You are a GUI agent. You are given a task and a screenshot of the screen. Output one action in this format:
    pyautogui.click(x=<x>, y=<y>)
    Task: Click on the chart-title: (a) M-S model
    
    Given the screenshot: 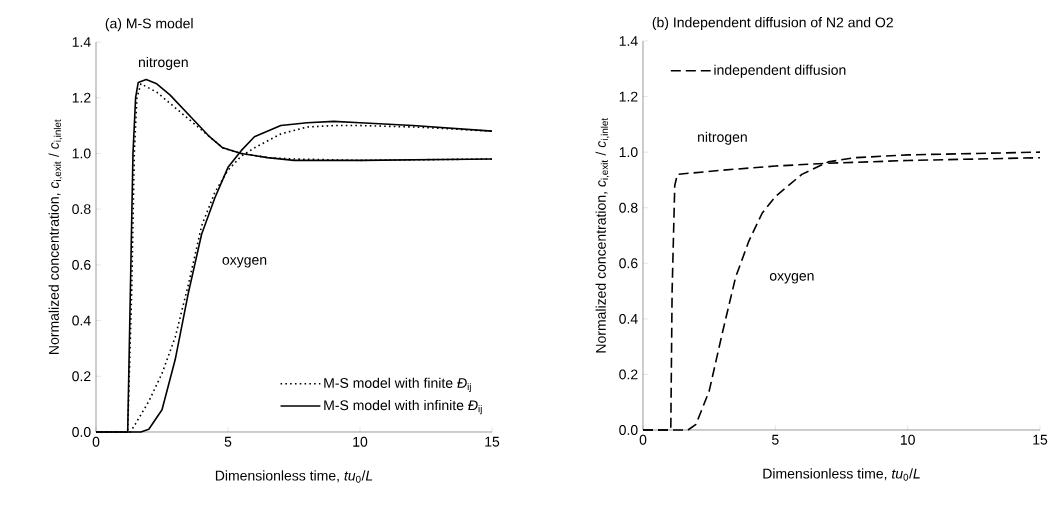 What is the action you would take?
    pyautogui.click(x=149, y=25)
    